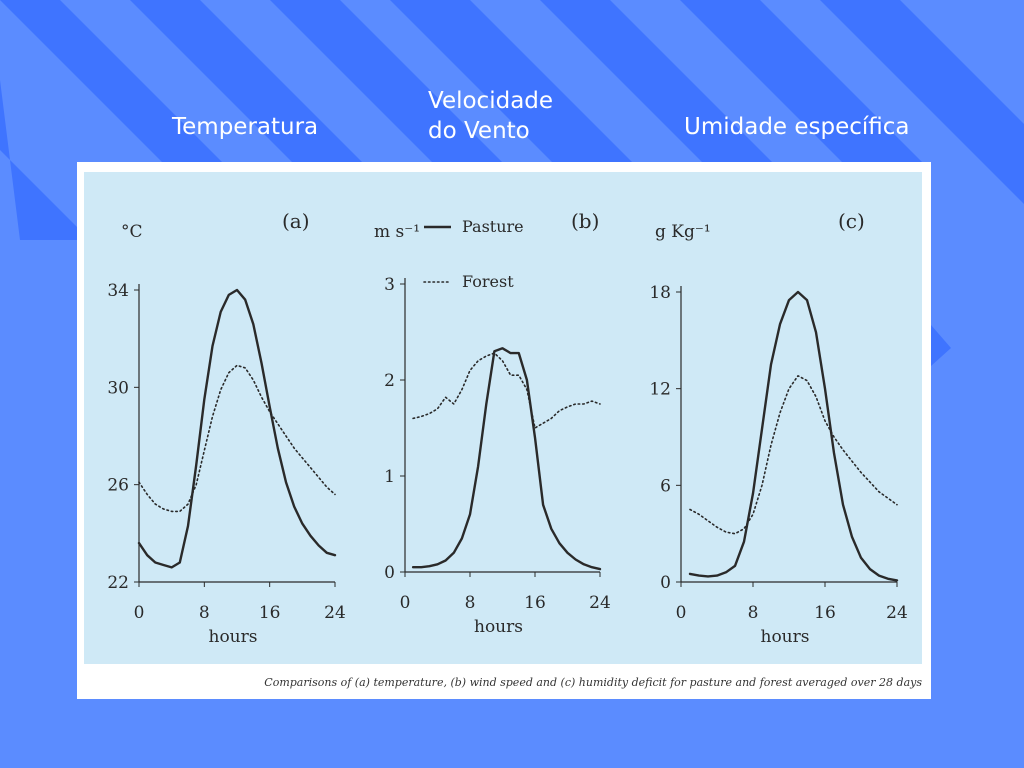 Image resolution: width=1024 pixels, height=768 pixels. I want to click on y-tick-label: 3, so click(389, 285).